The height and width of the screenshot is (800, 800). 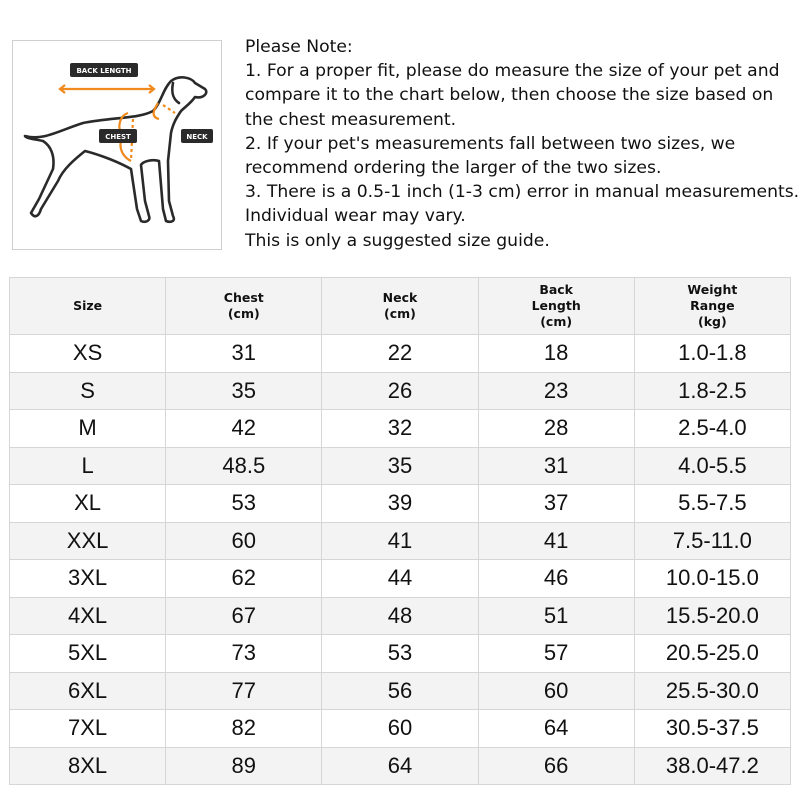 I want to click on cell-size: 4XL, so click(x=87, y=615).